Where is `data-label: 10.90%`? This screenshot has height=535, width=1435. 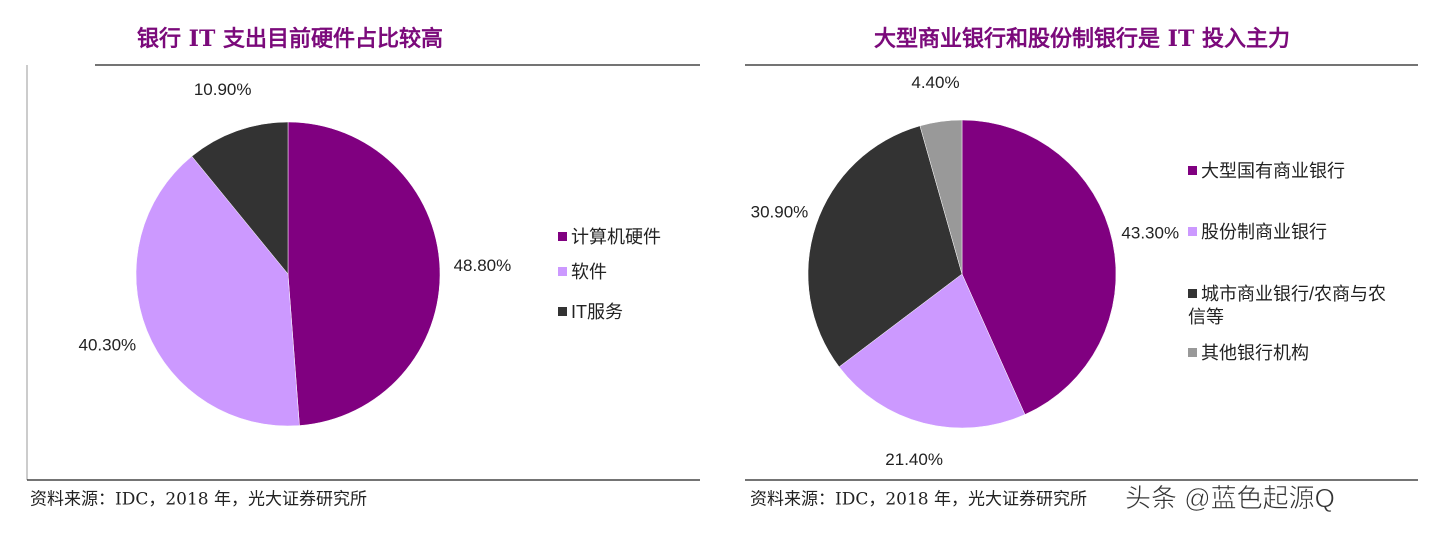 data-label: 10.90% is located at coordinates (223, 89).